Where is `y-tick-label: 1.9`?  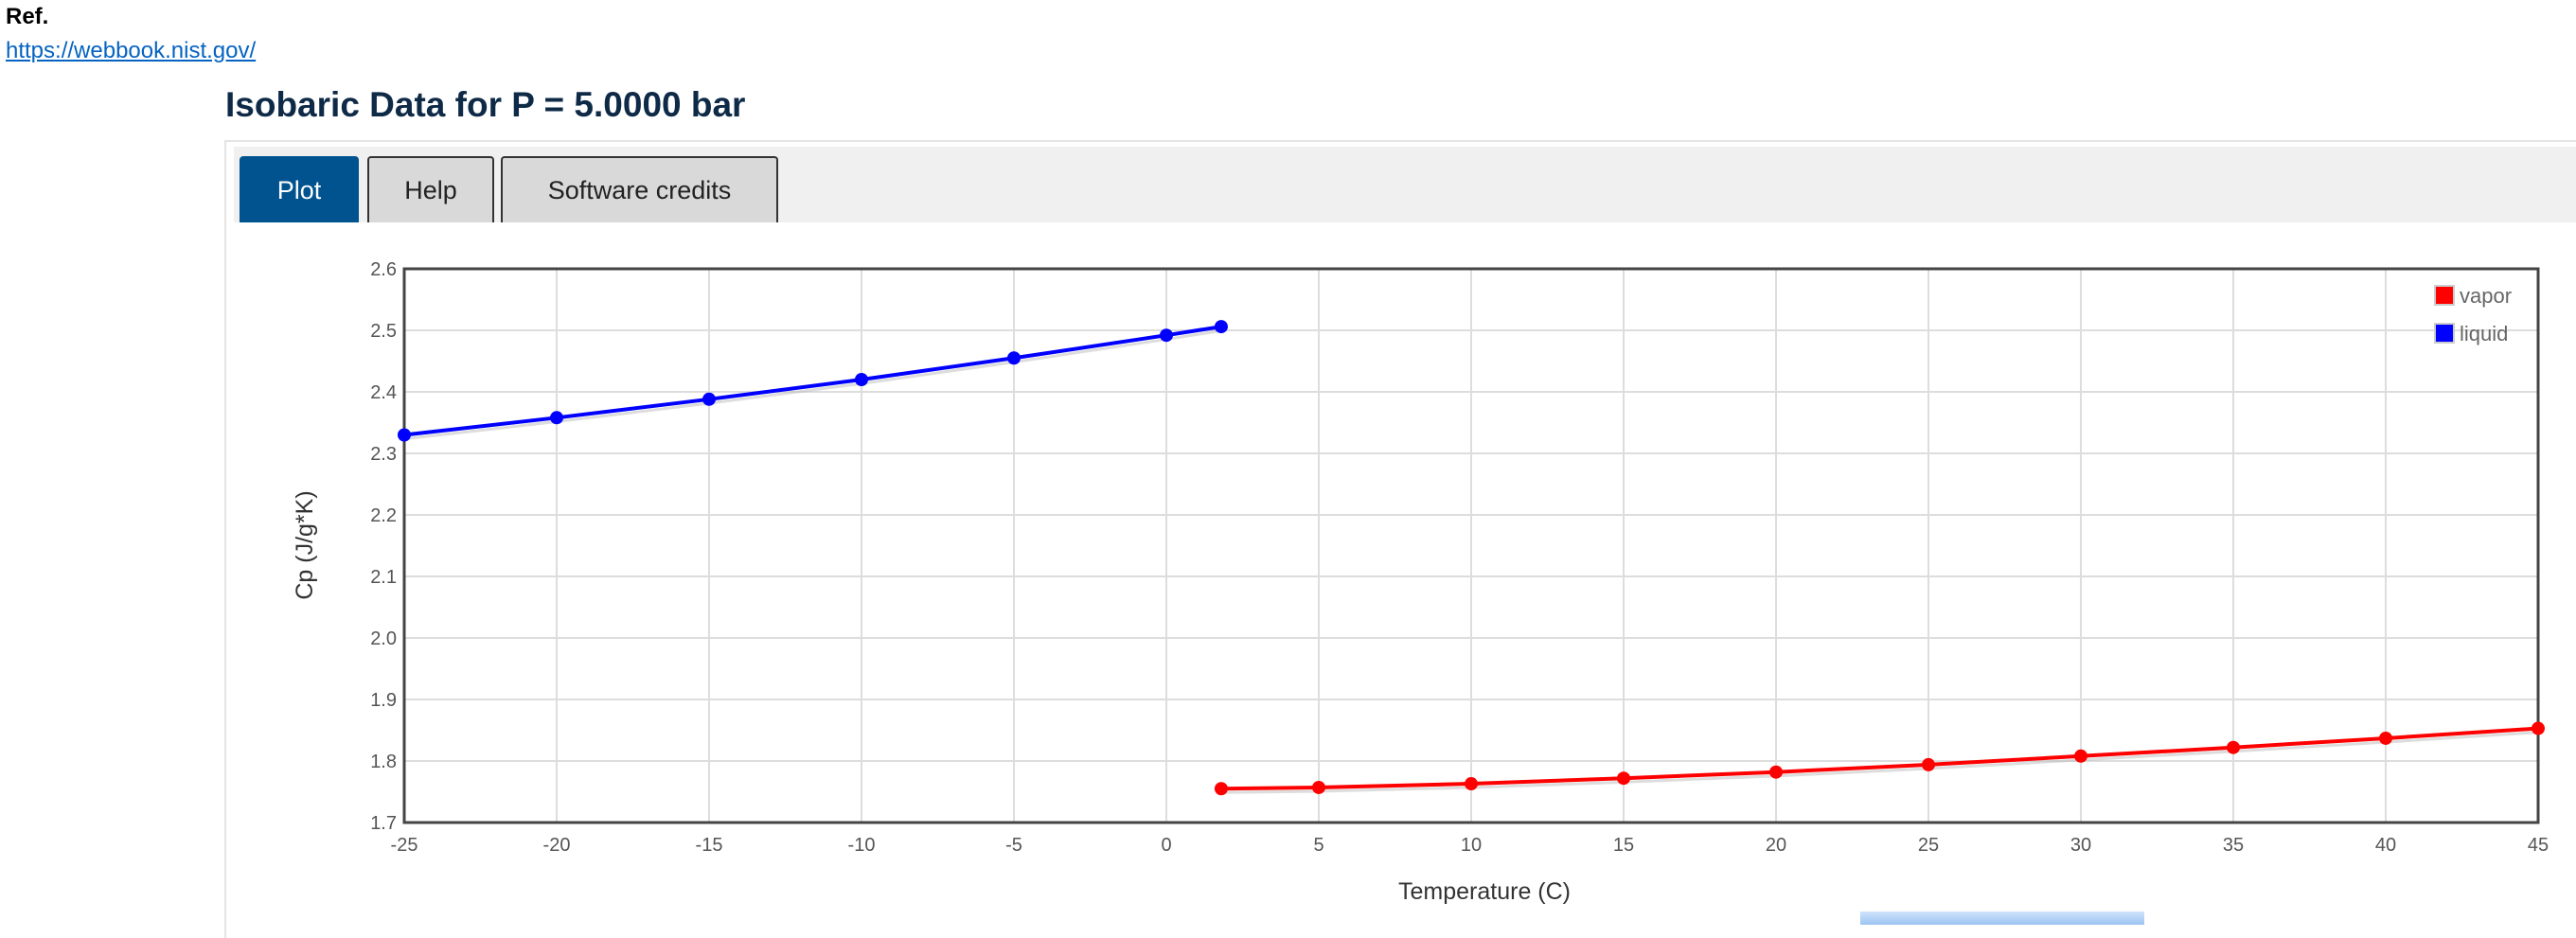 y-tick-label: 1.9 is located at coordinates (383, 700).